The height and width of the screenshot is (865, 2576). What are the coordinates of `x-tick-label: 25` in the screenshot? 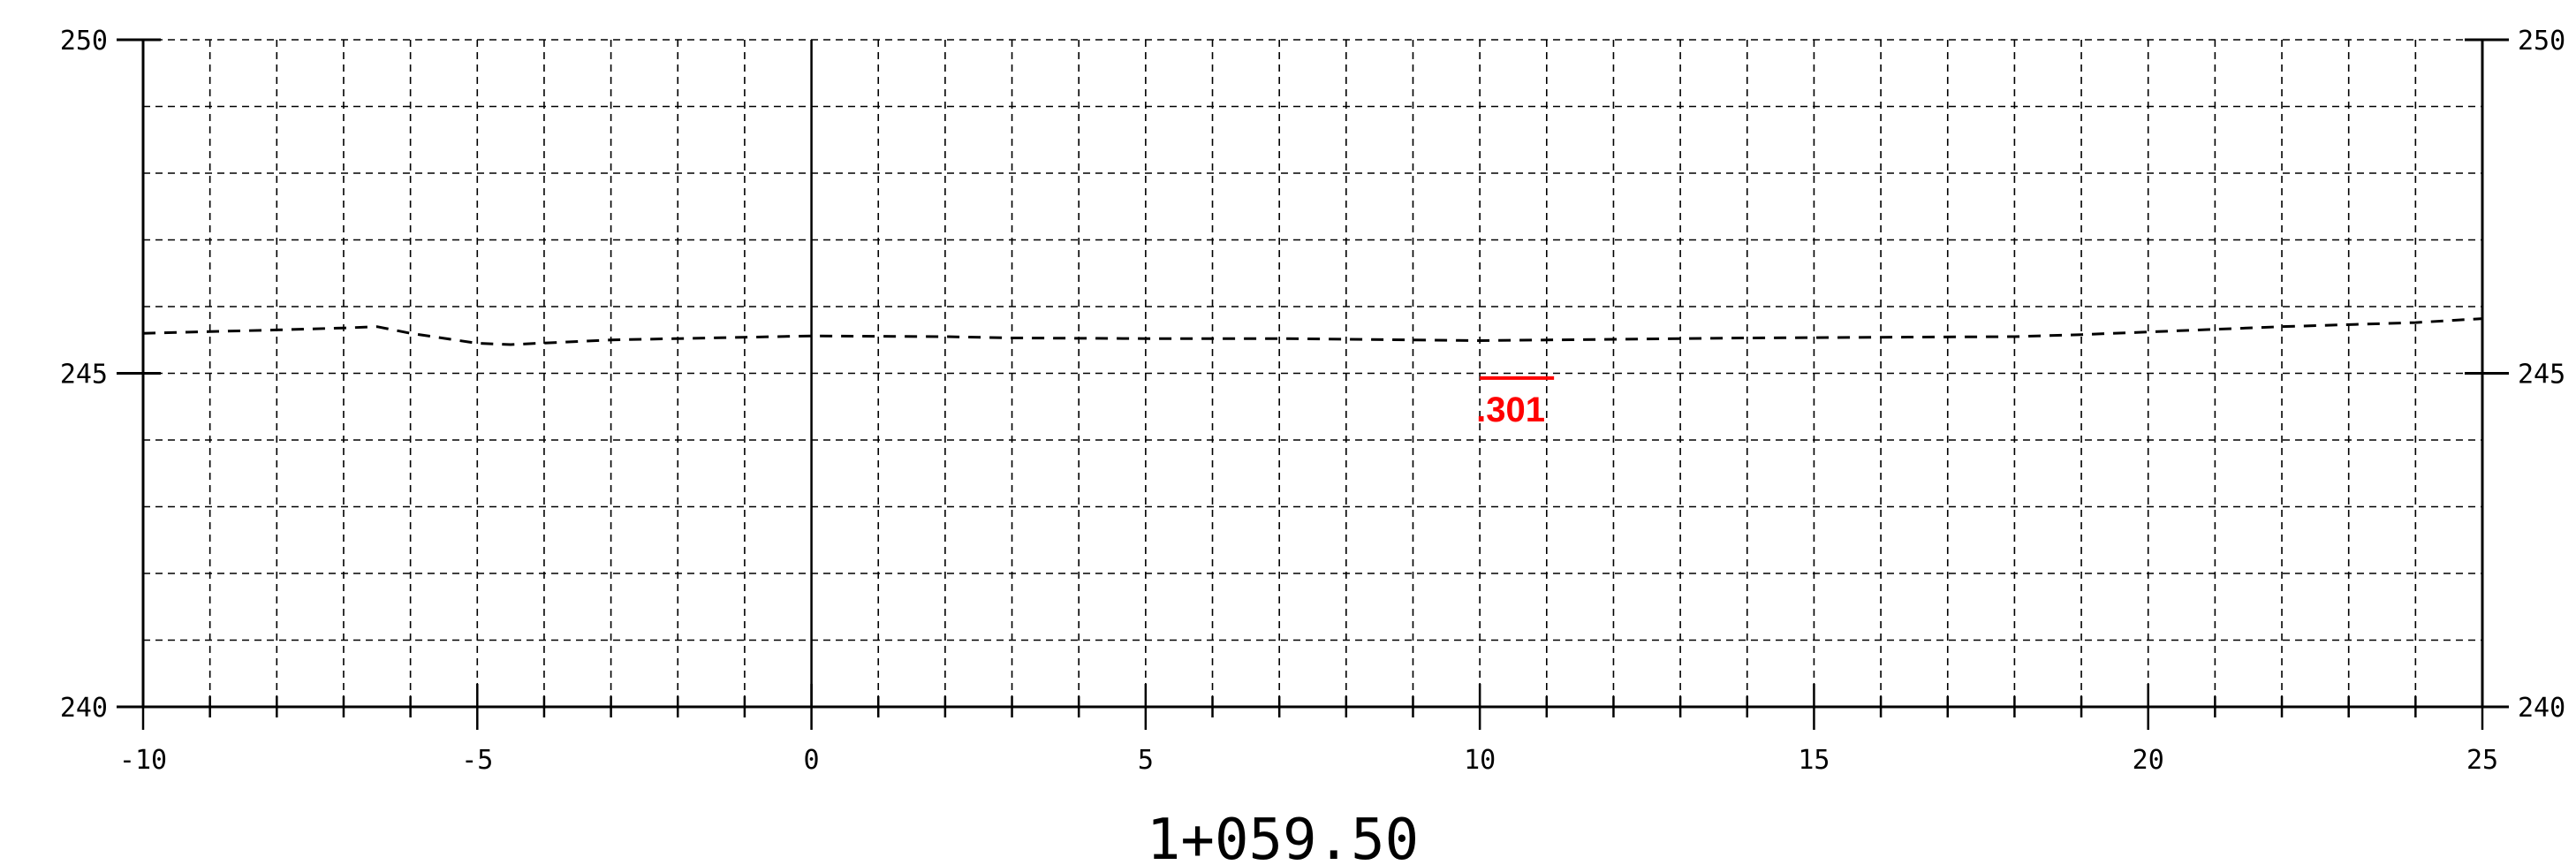 It's located at (2482, 761).